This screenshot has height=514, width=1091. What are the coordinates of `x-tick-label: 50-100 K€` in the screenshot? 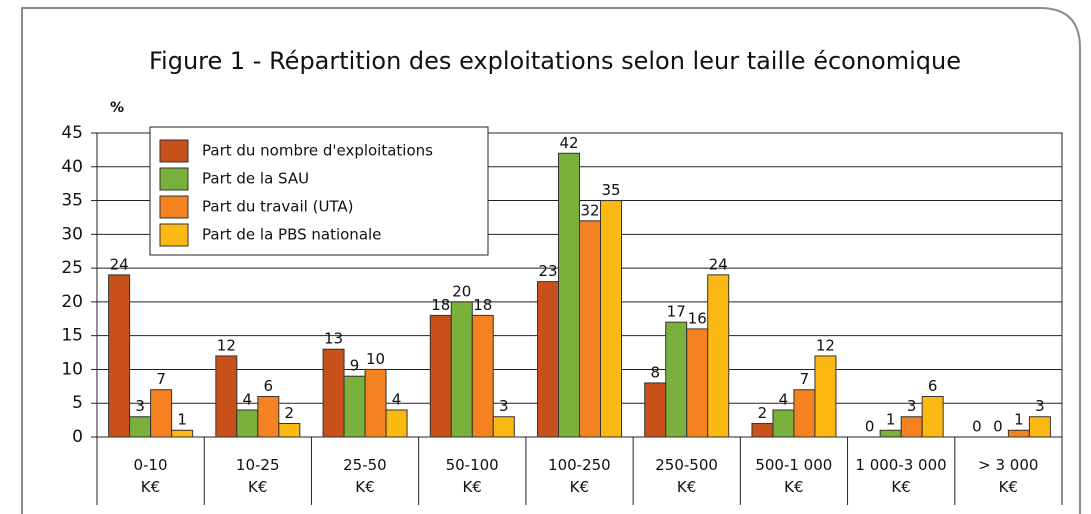 It's located at (472, 476).